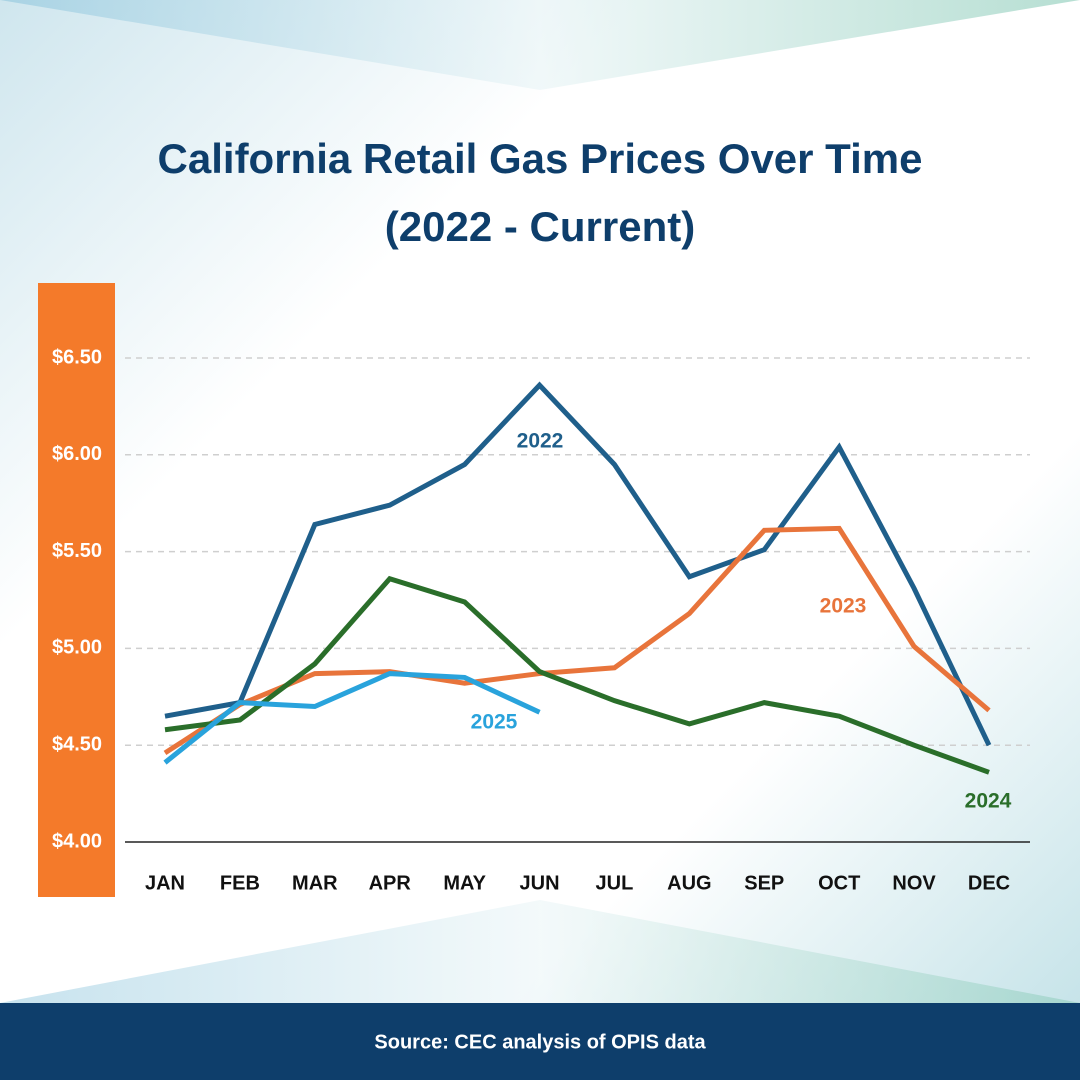 Image resolution: width=1080 pixels, height=1080 pixels. I want to click on x-tick-label: SEP, so click(764, 883).